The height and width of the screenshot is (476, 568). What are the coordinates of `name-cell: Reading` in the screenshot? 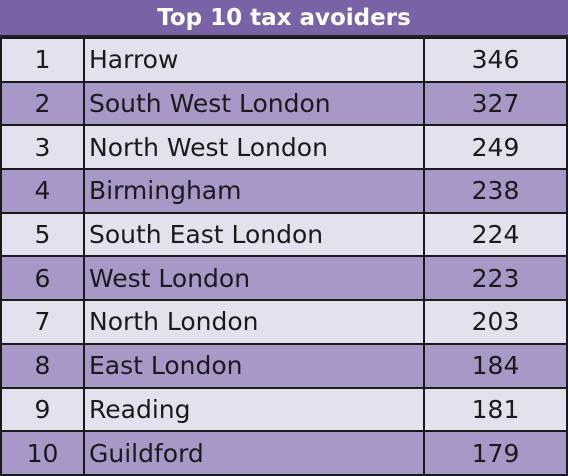 It's located at (254, 409).